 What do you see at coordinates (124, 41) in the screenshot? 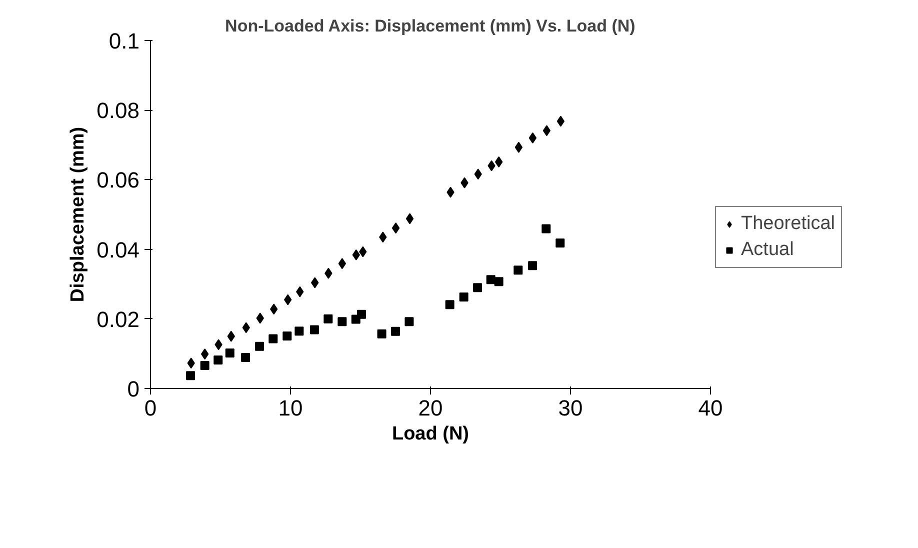
I see `y-tick-label: 0.1` at bounding box center [124, 41].